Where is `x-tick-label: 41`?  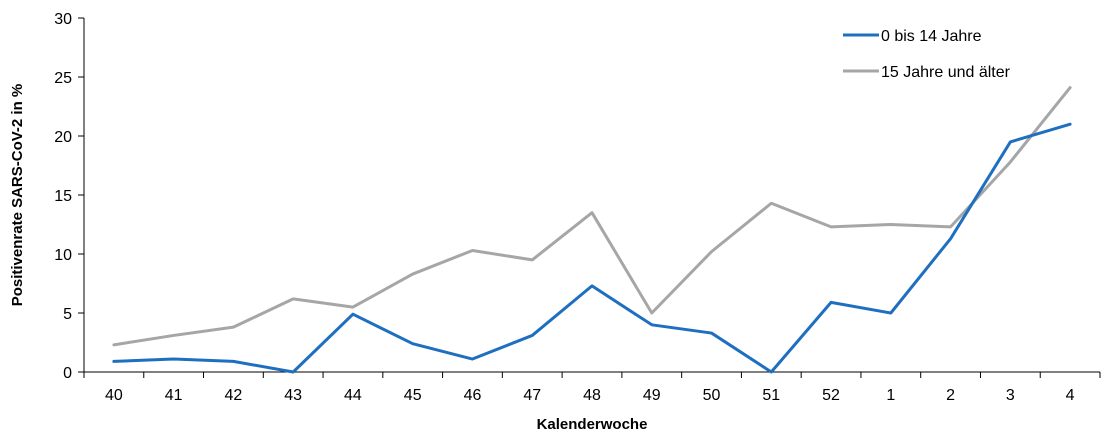
x-tick-label: 41 is located at coordinates (174, 395).